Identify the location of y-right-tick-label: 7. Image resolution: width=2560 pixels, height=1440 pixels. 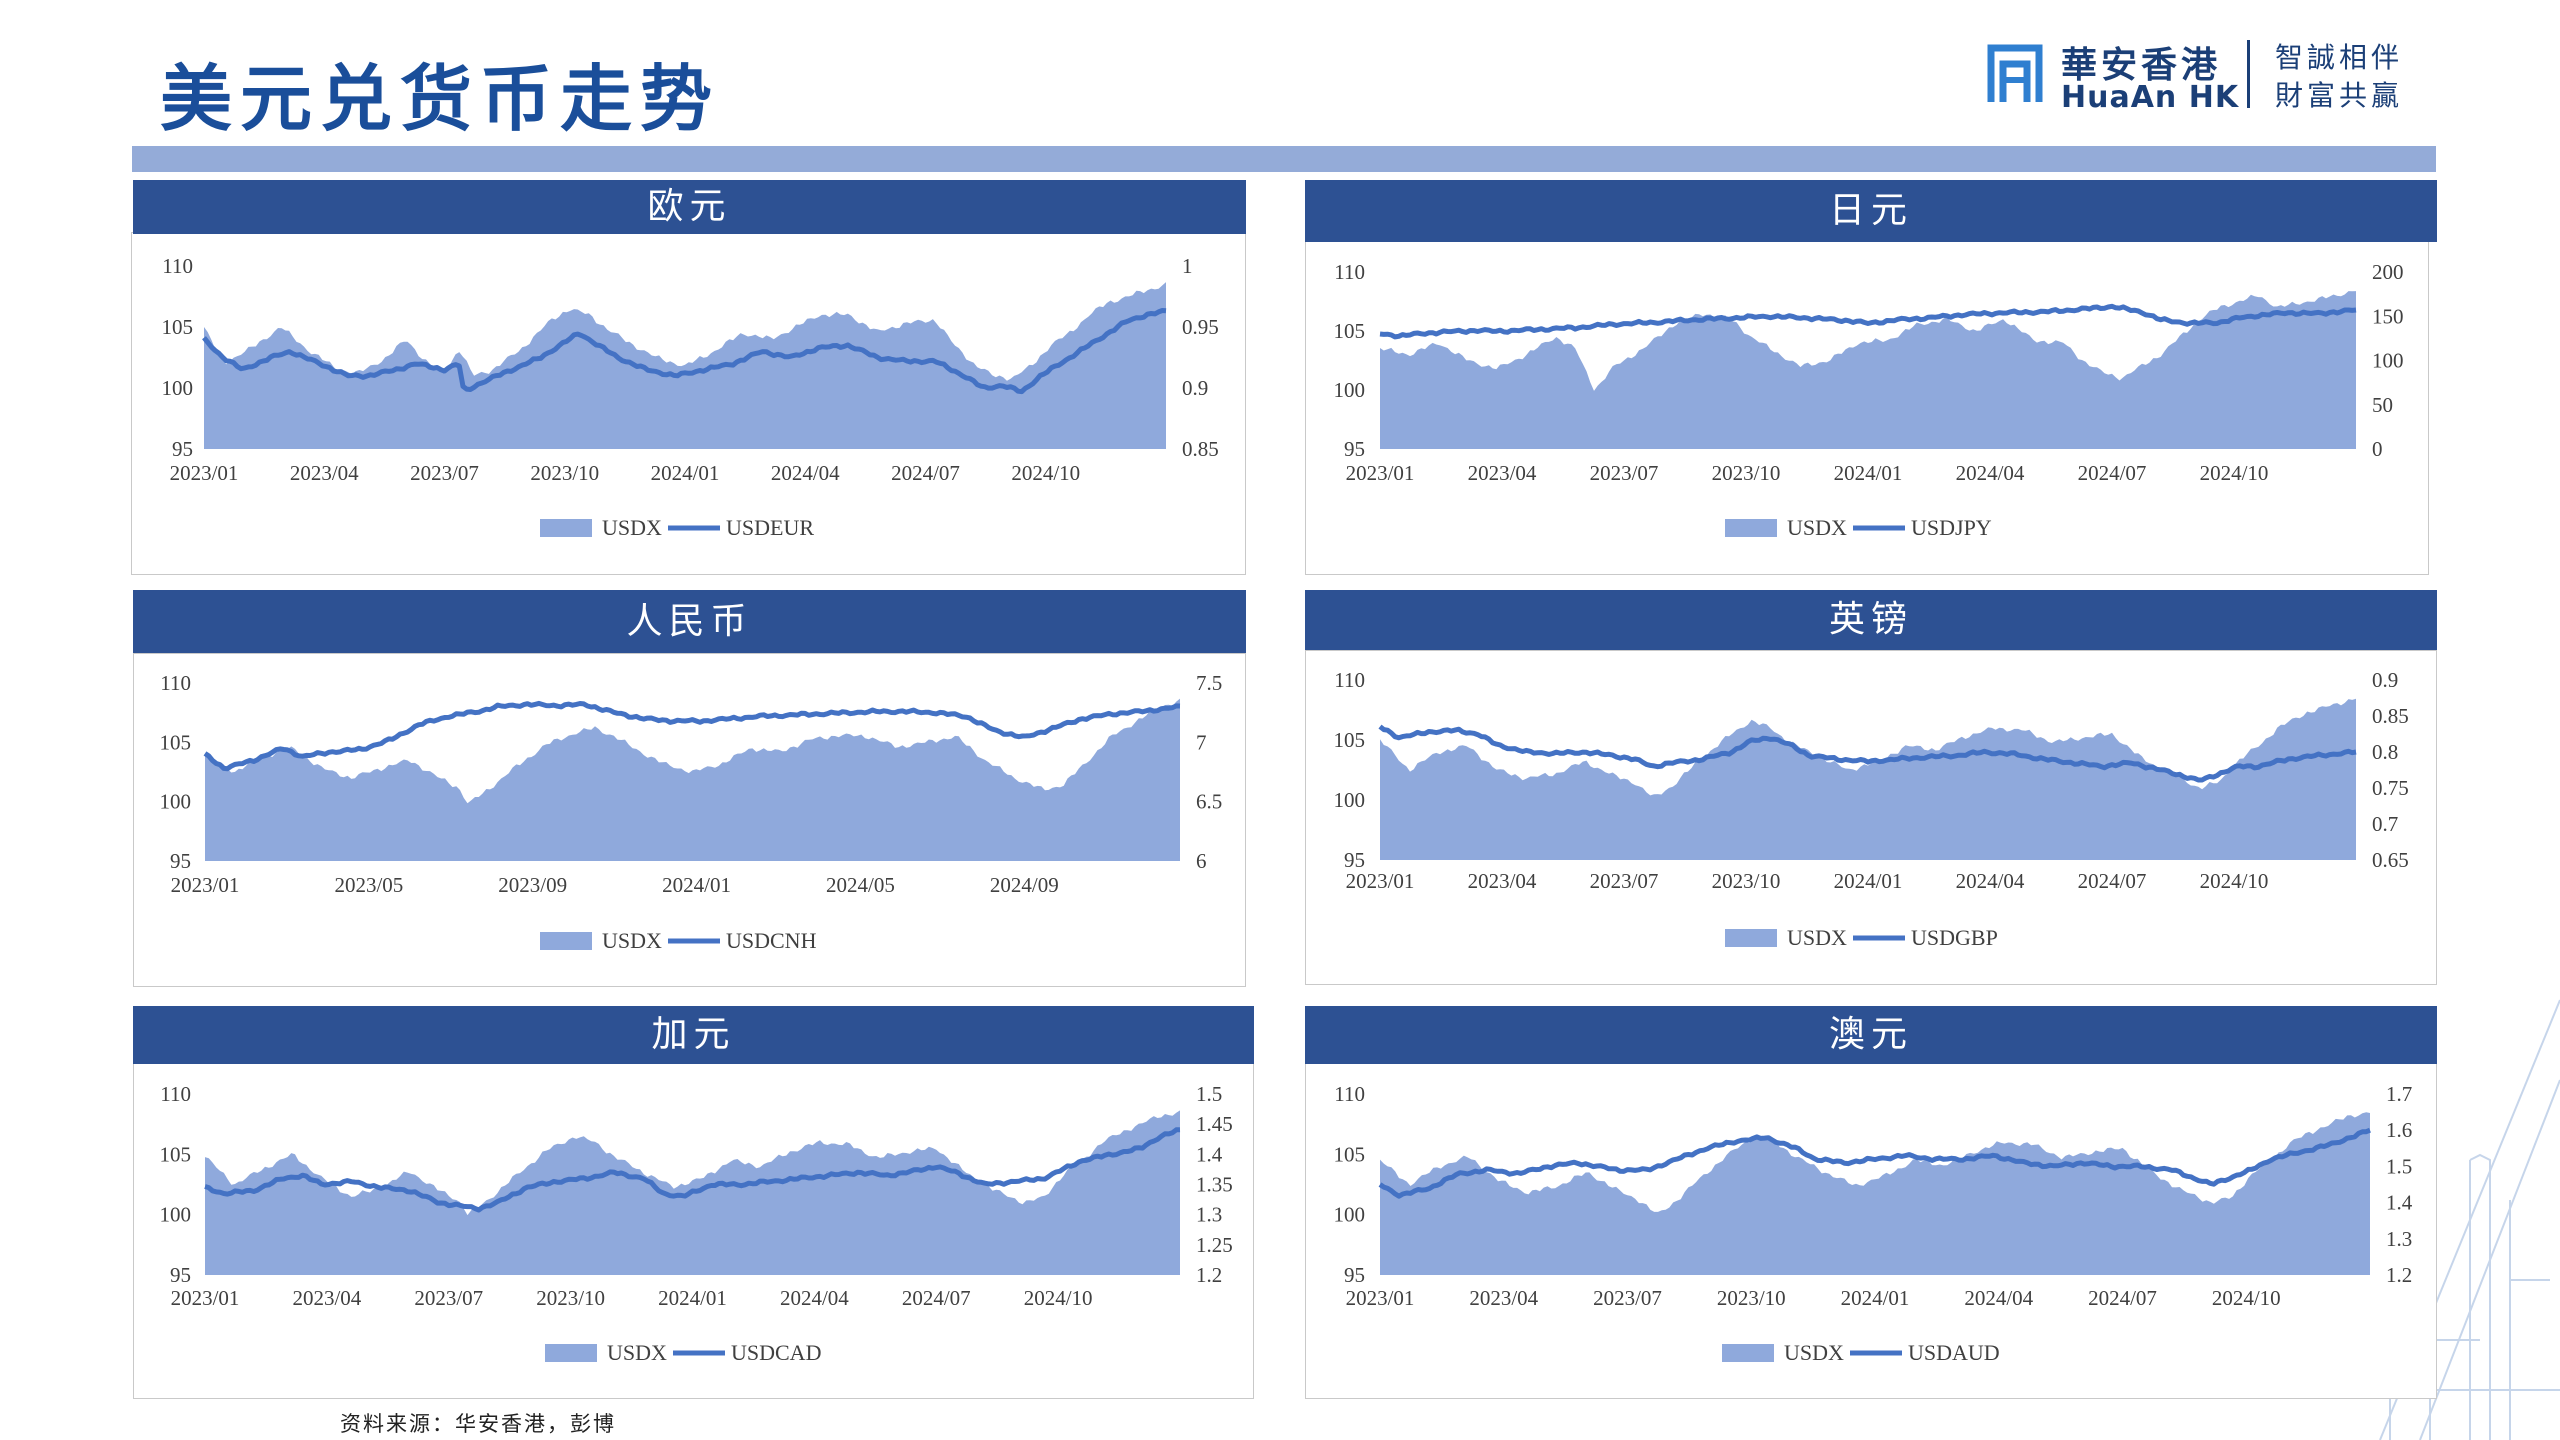
(1201, 742).